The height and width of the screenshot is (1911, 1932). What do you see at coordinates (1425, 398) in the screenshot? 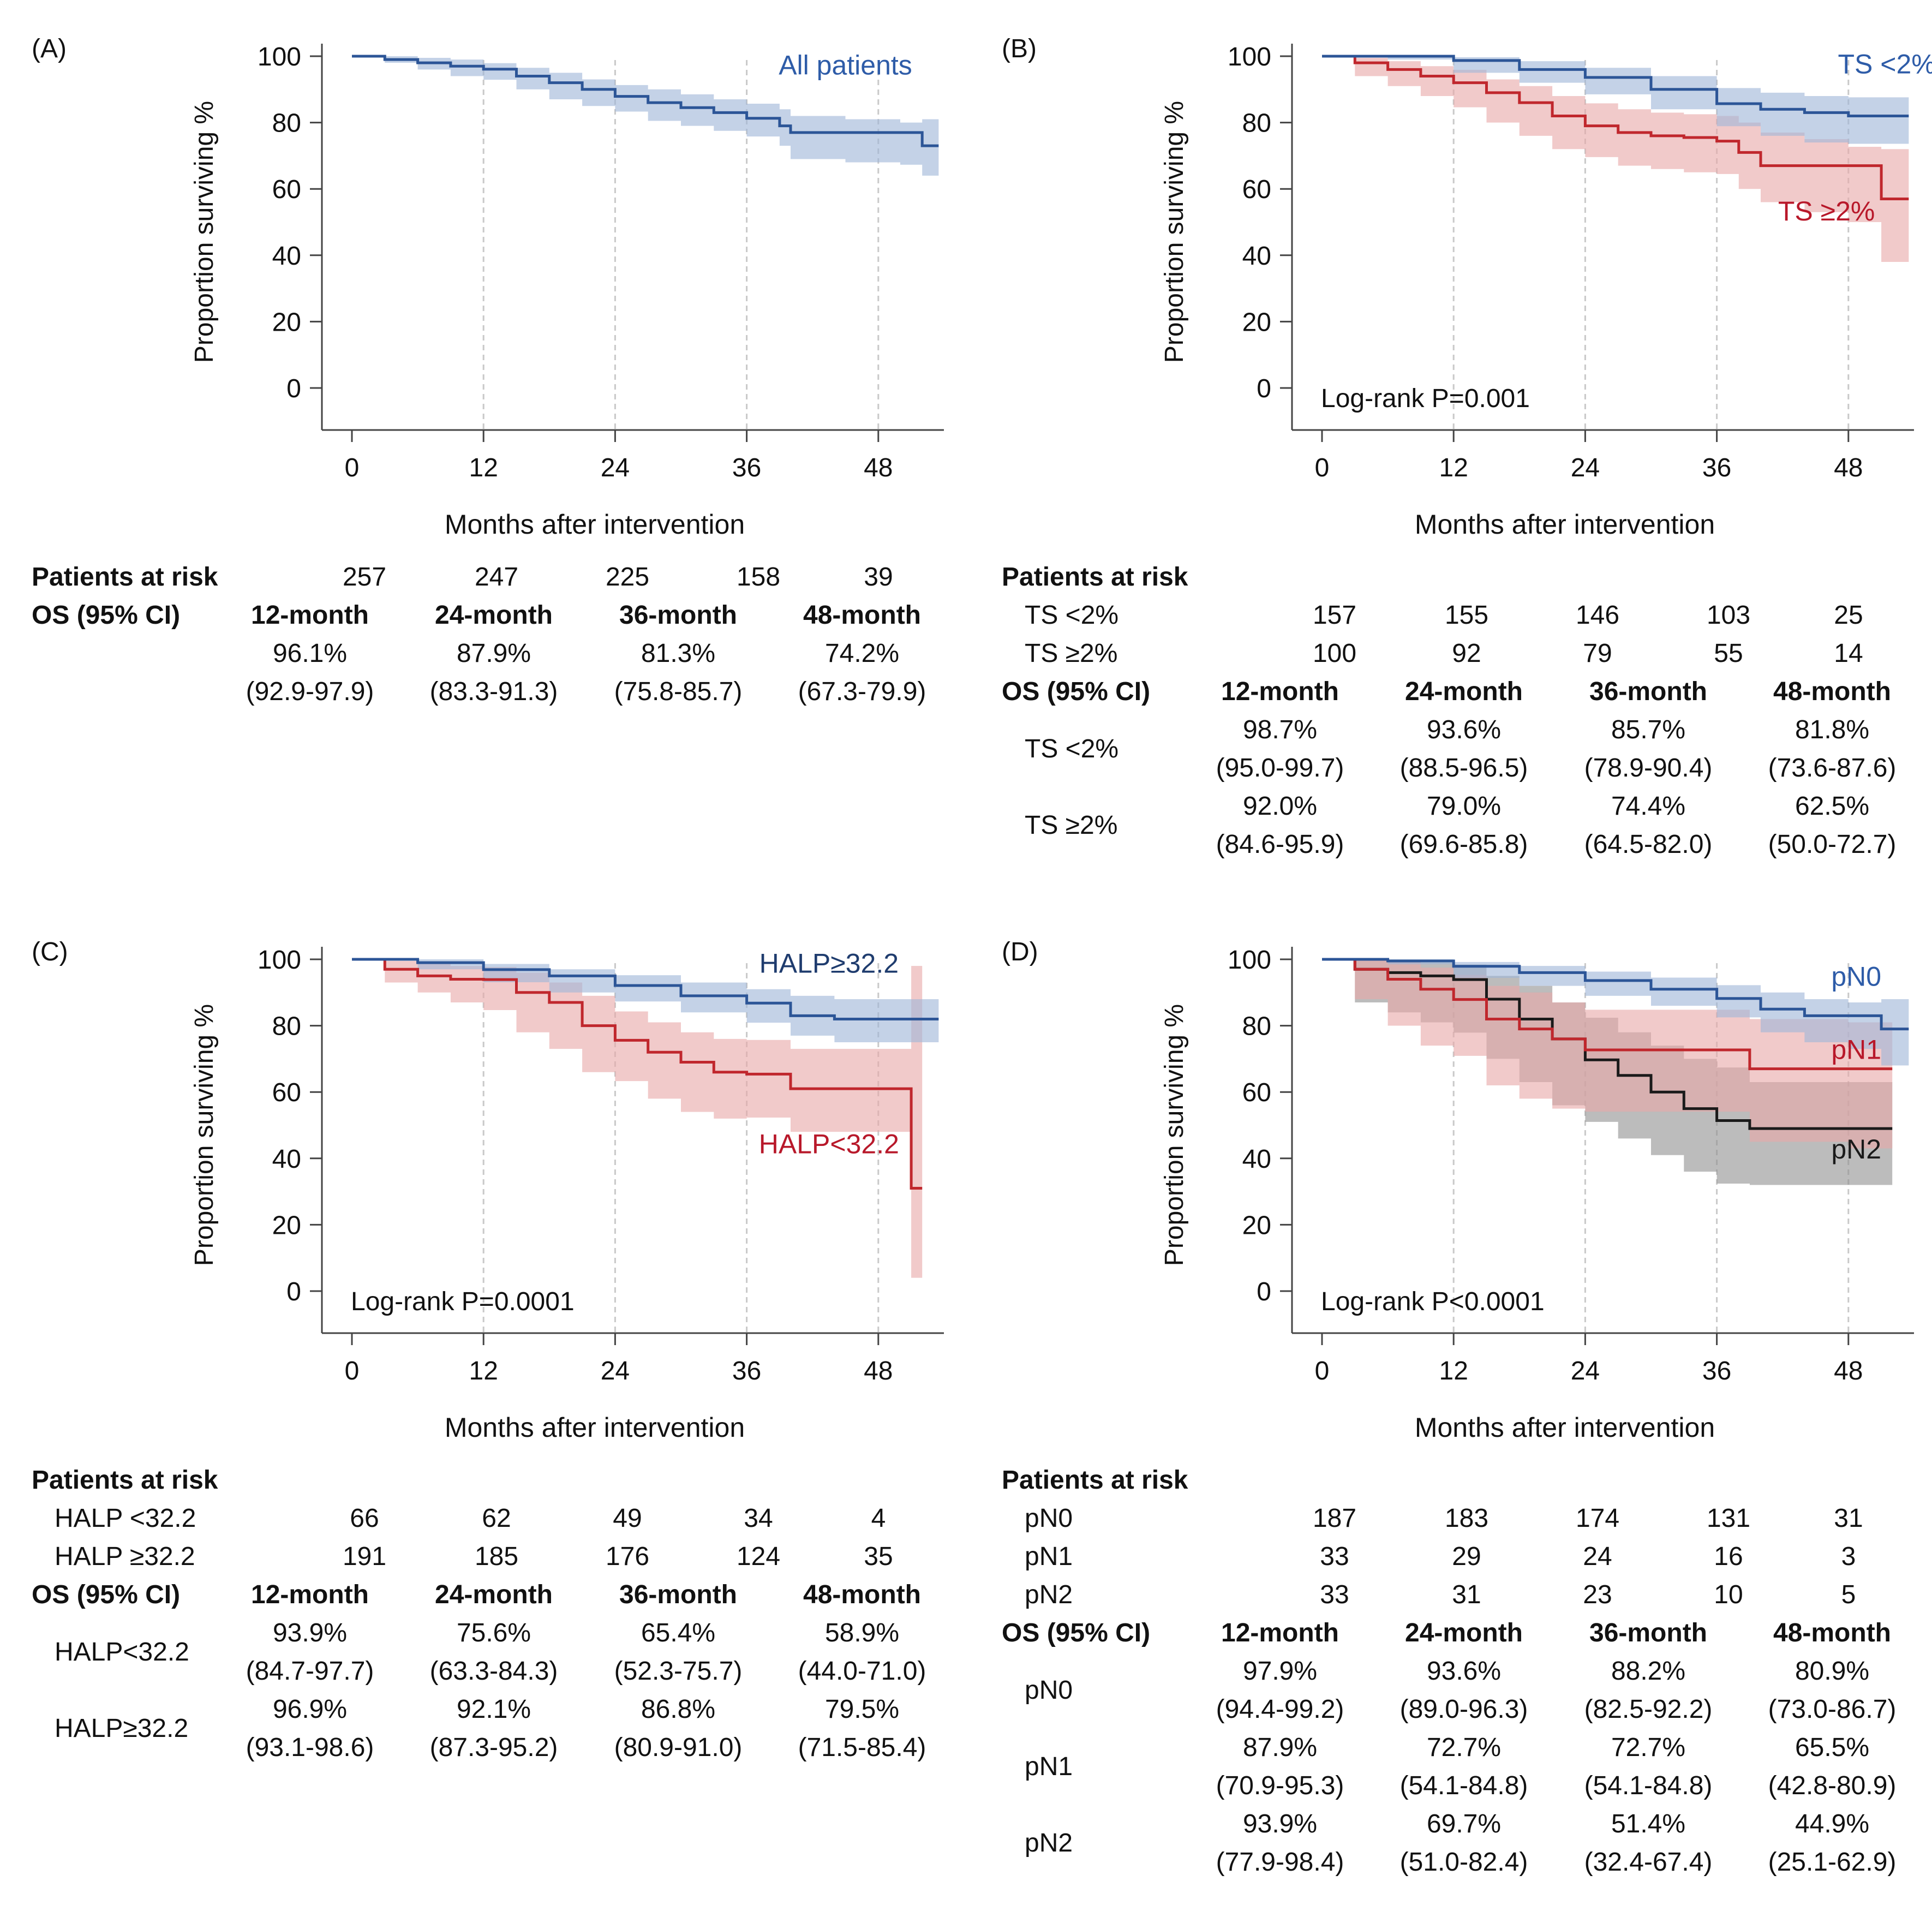
I see `log-rank-p: Log-rank P=0.001` at bounding box center [1425, 398].